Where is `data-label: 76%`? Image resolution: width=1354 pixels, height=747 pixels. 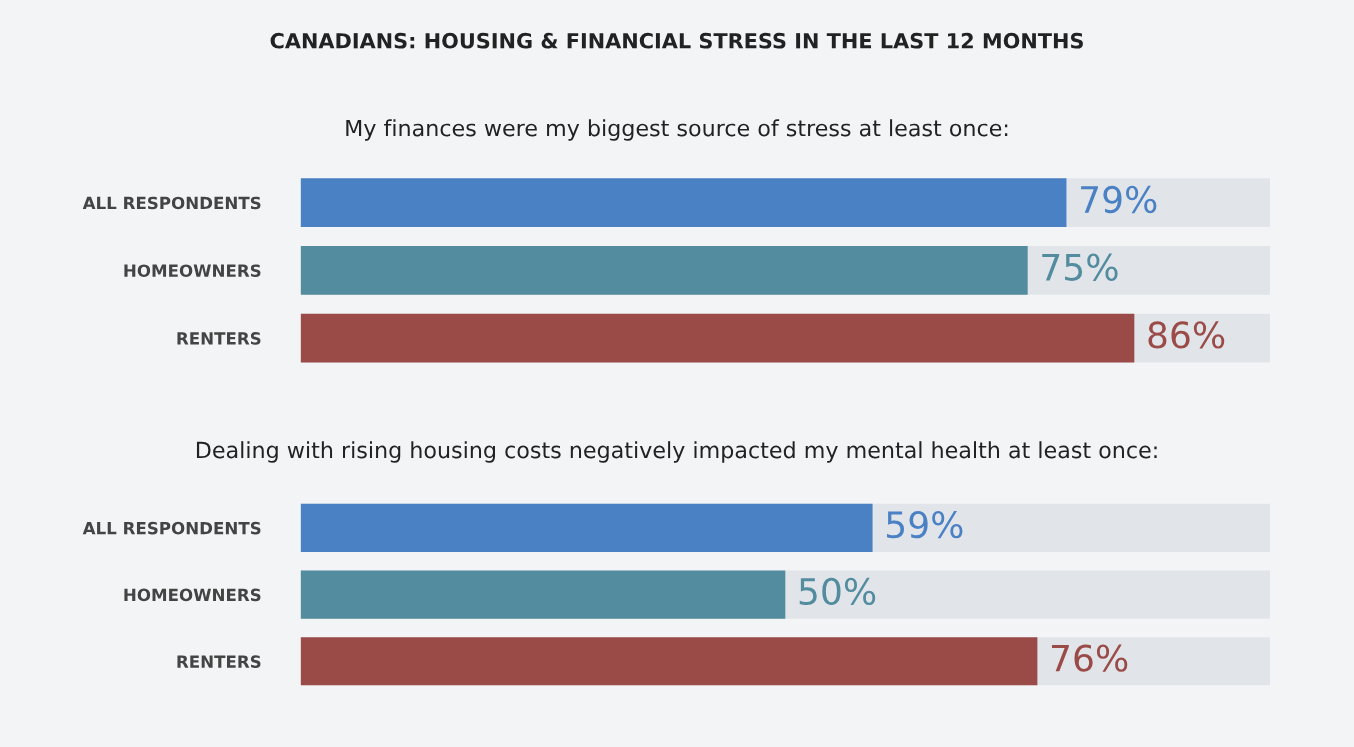 data-label: 76% is located at coordinates (1089, 658).